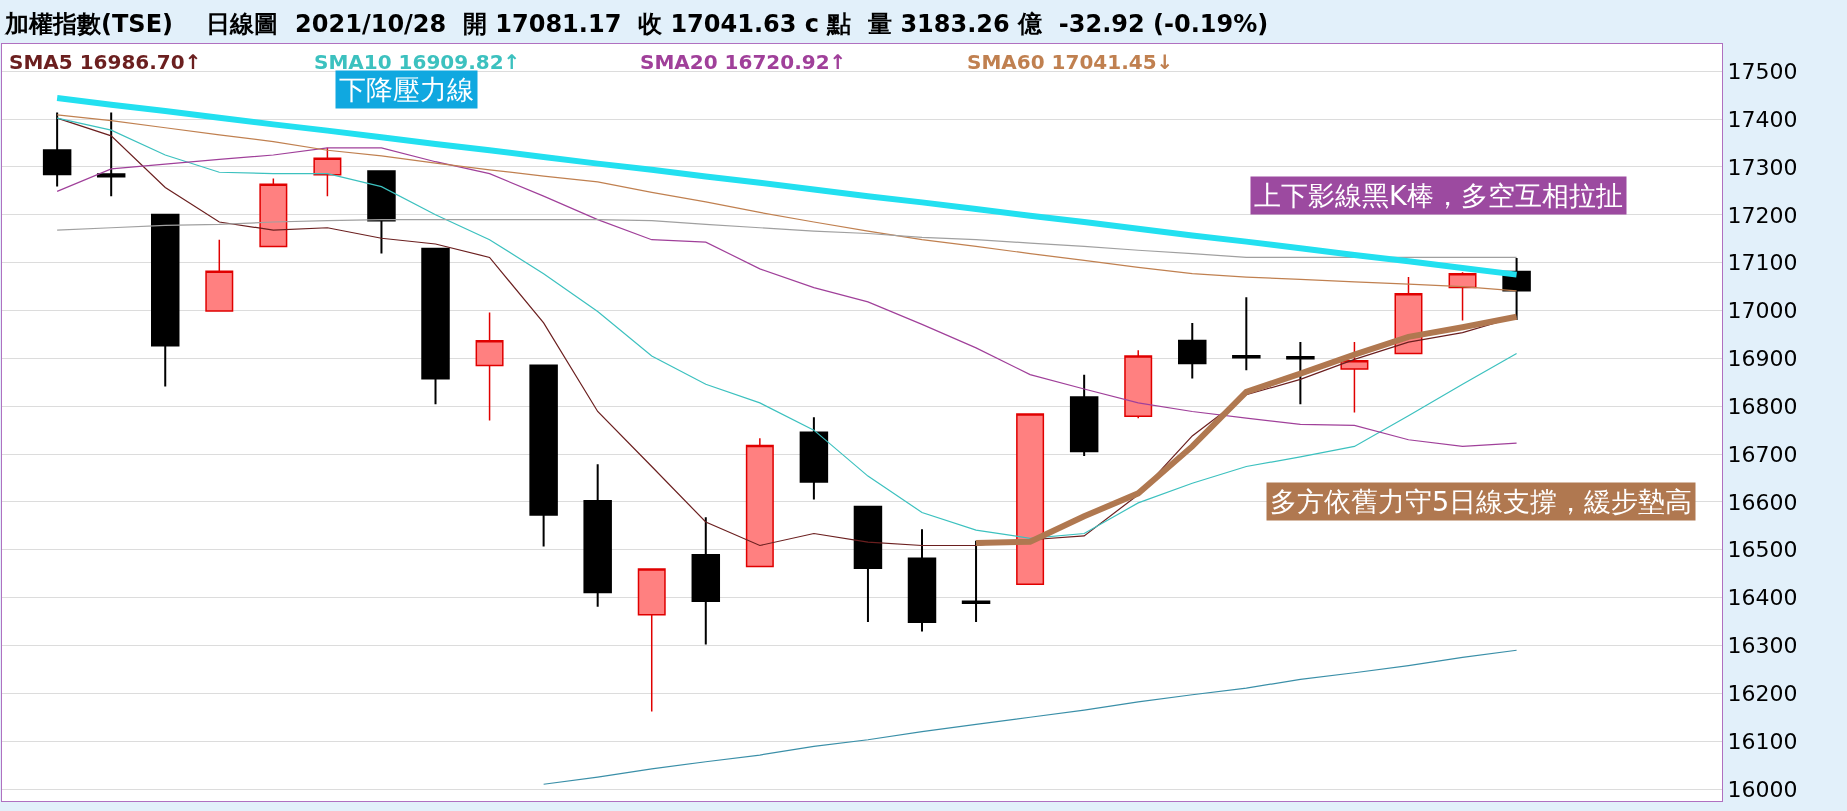 This screenshot has width=1847, height=811. I want to click on y-tick-label: 16000, so click(1762, 789).